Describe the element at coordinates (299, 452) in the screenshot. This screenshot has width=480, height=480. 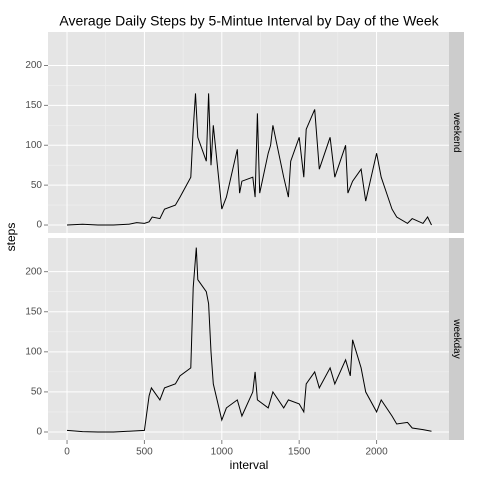
I see `x-tick-label: 1500` at that location.